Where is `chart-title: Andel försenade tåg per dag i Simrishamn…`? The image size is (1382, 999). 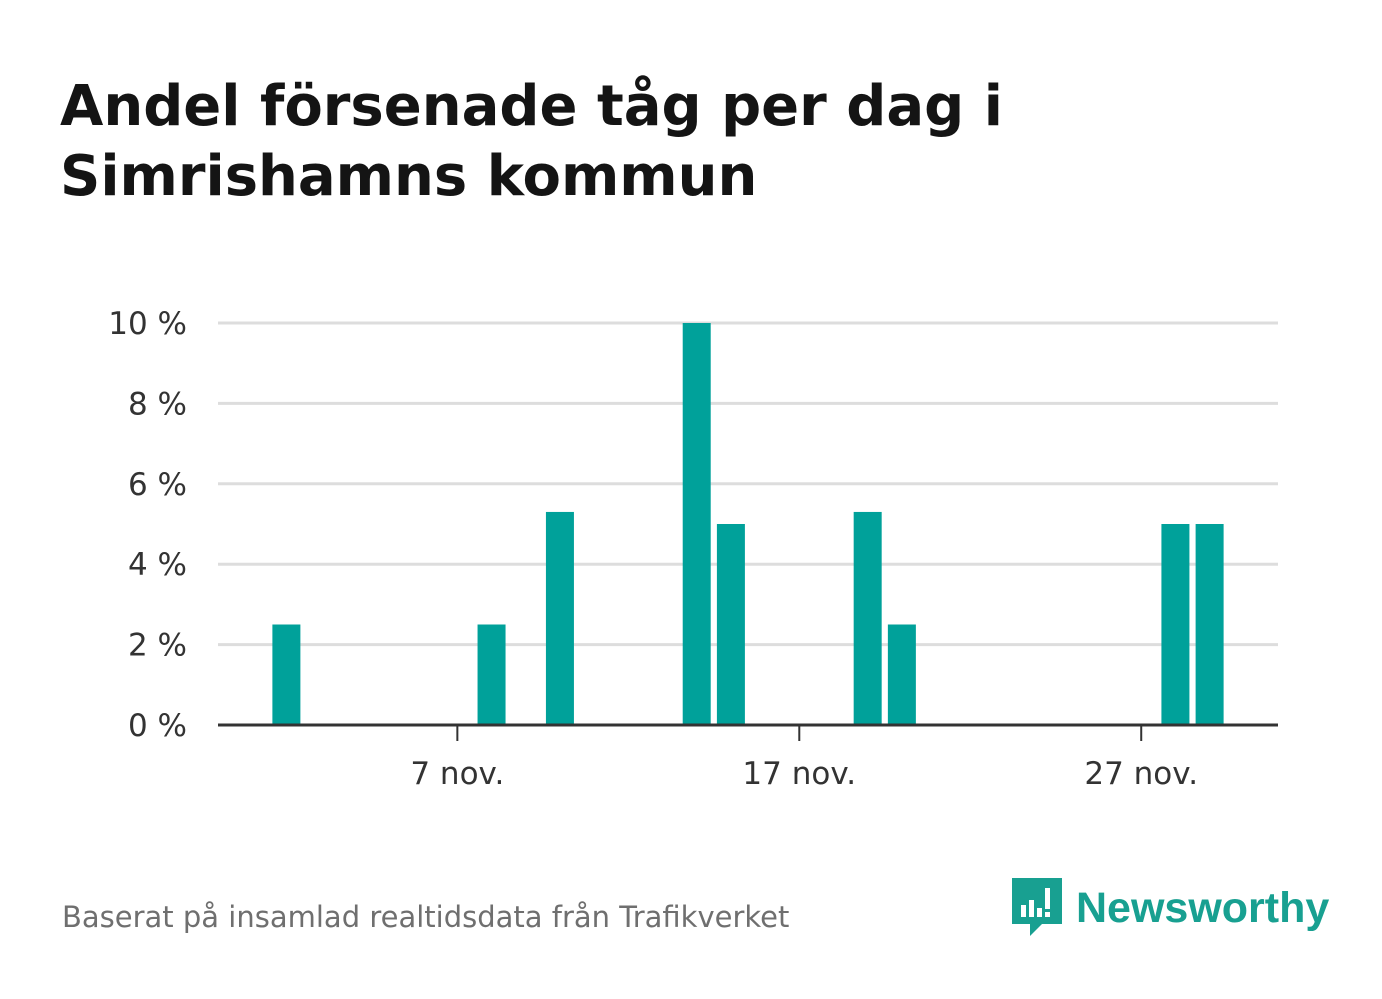
chart-title: Andel försenade tåg per dag i Simrishamn… is located at coordinates (531, 141).